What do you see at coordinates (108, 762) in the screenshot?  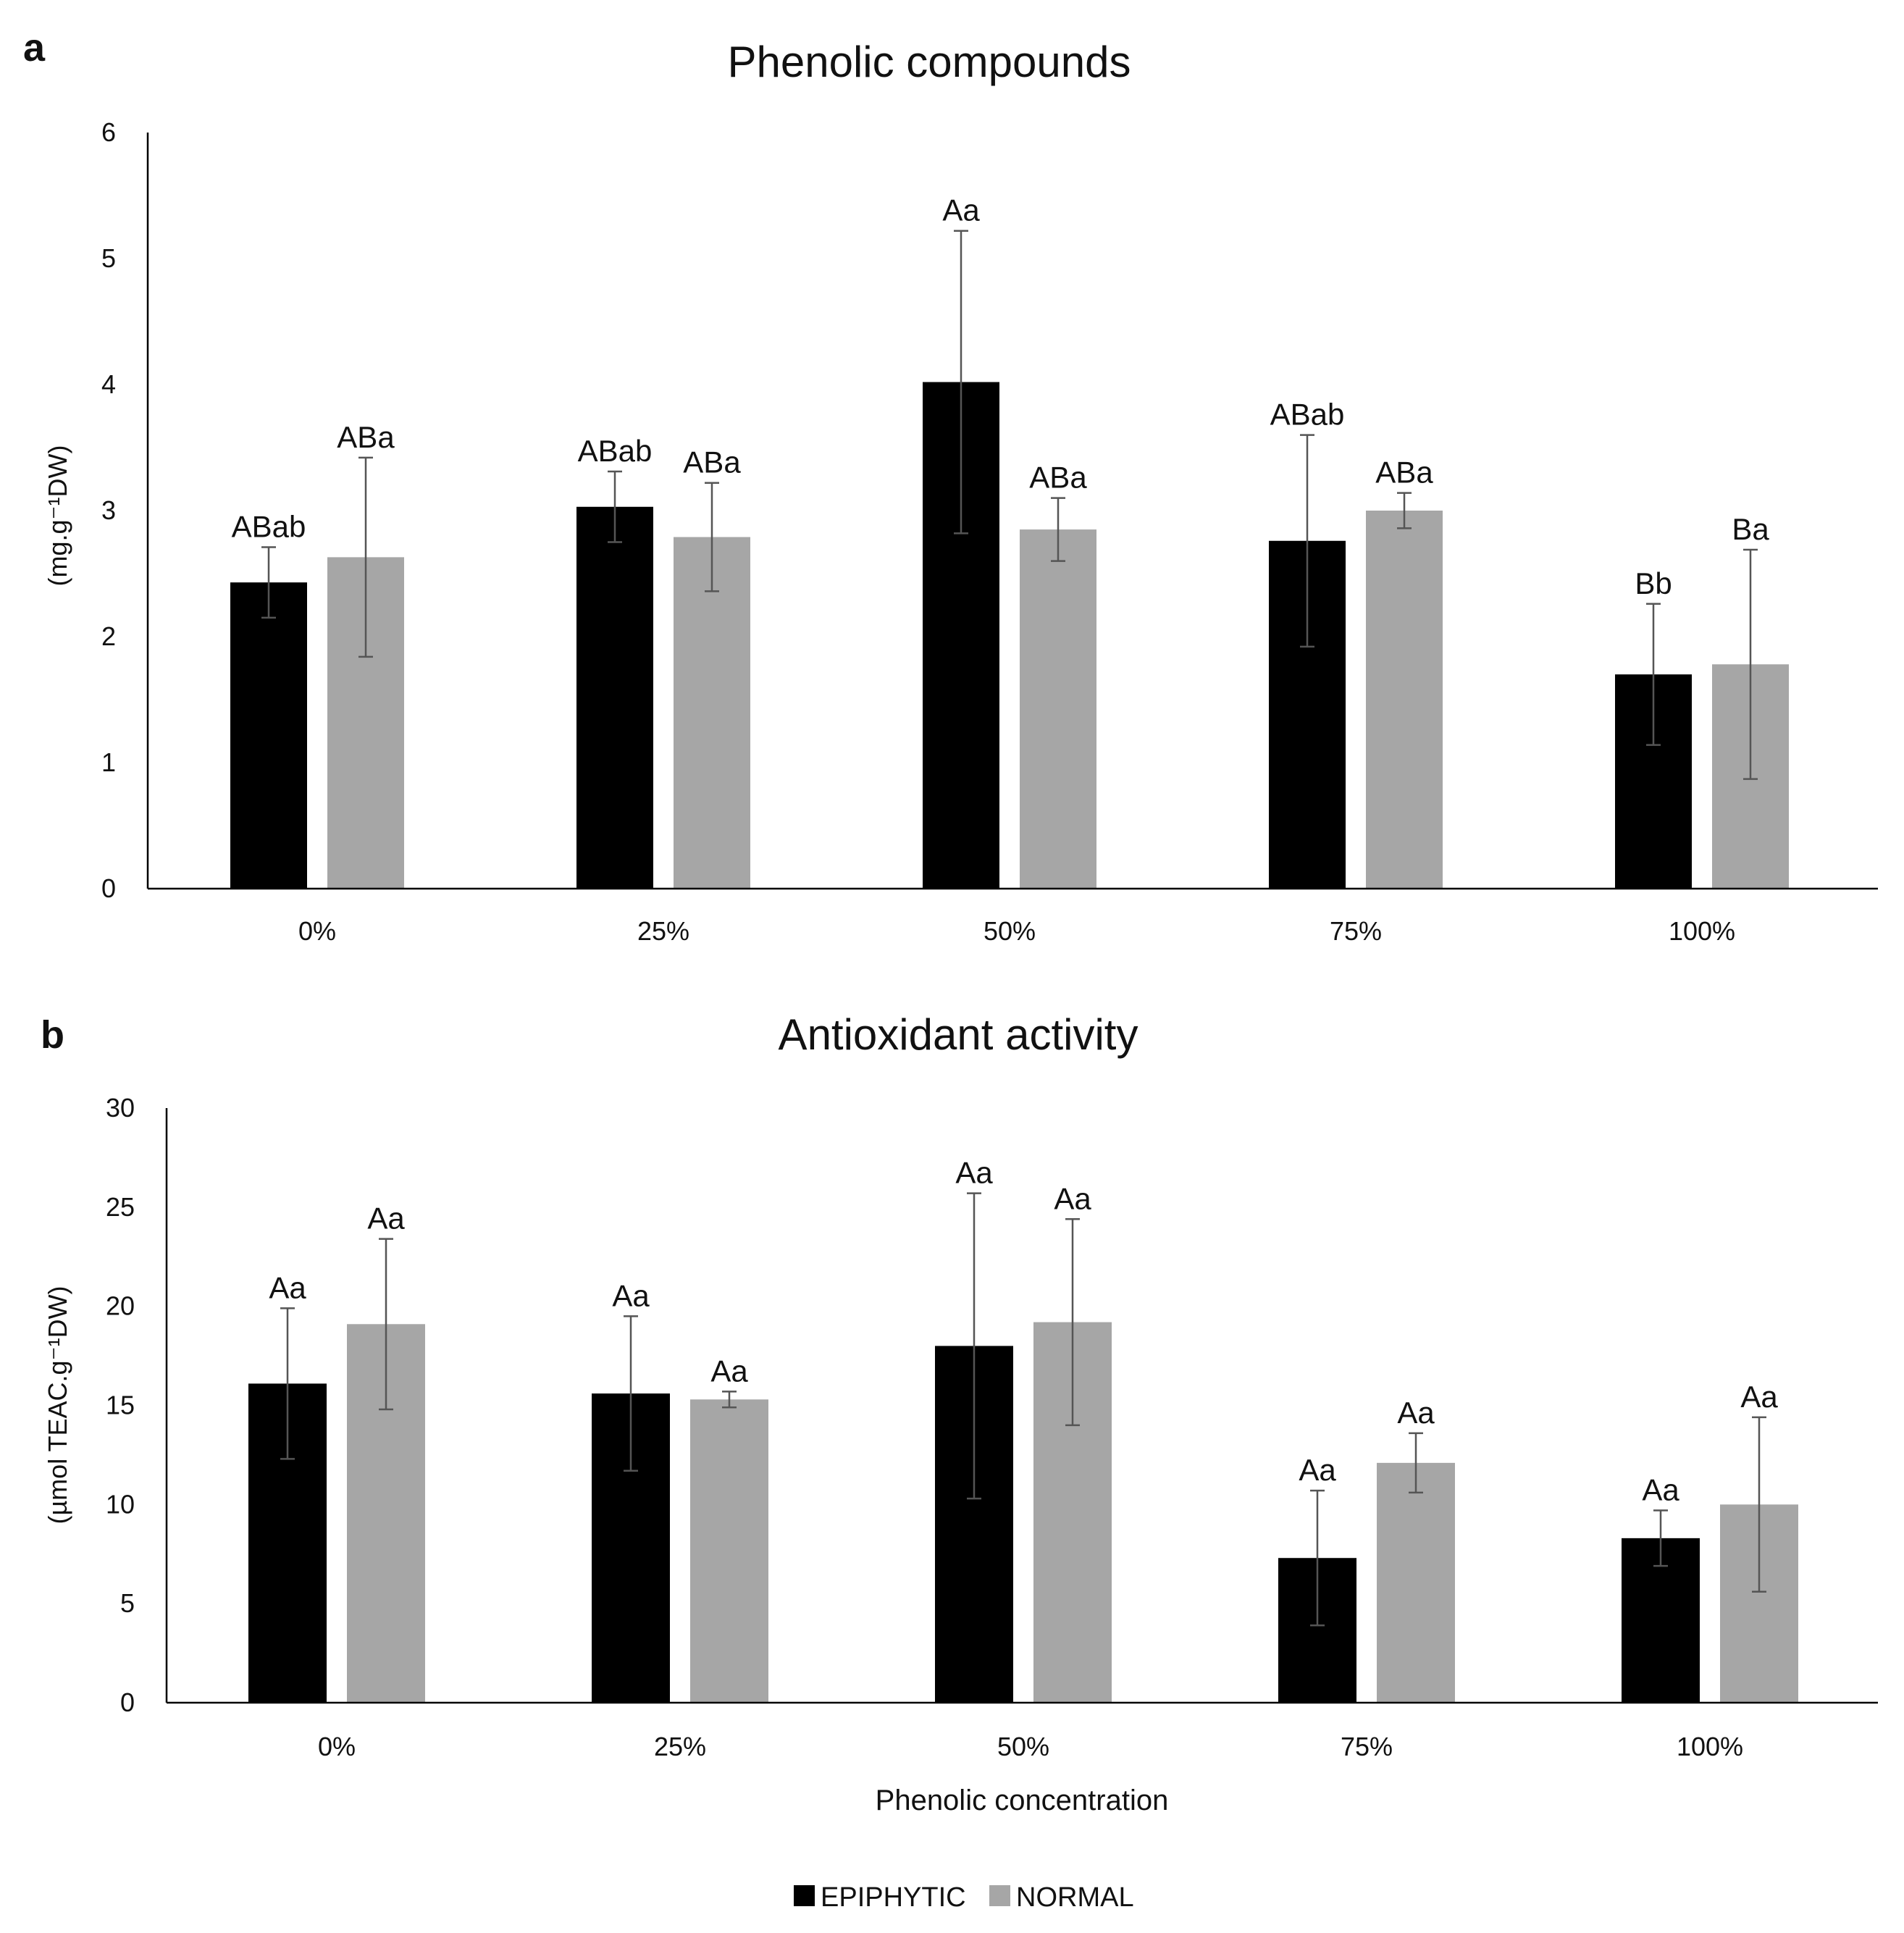 I see `y-tick-label: 1` at bounding box center [108, 762].